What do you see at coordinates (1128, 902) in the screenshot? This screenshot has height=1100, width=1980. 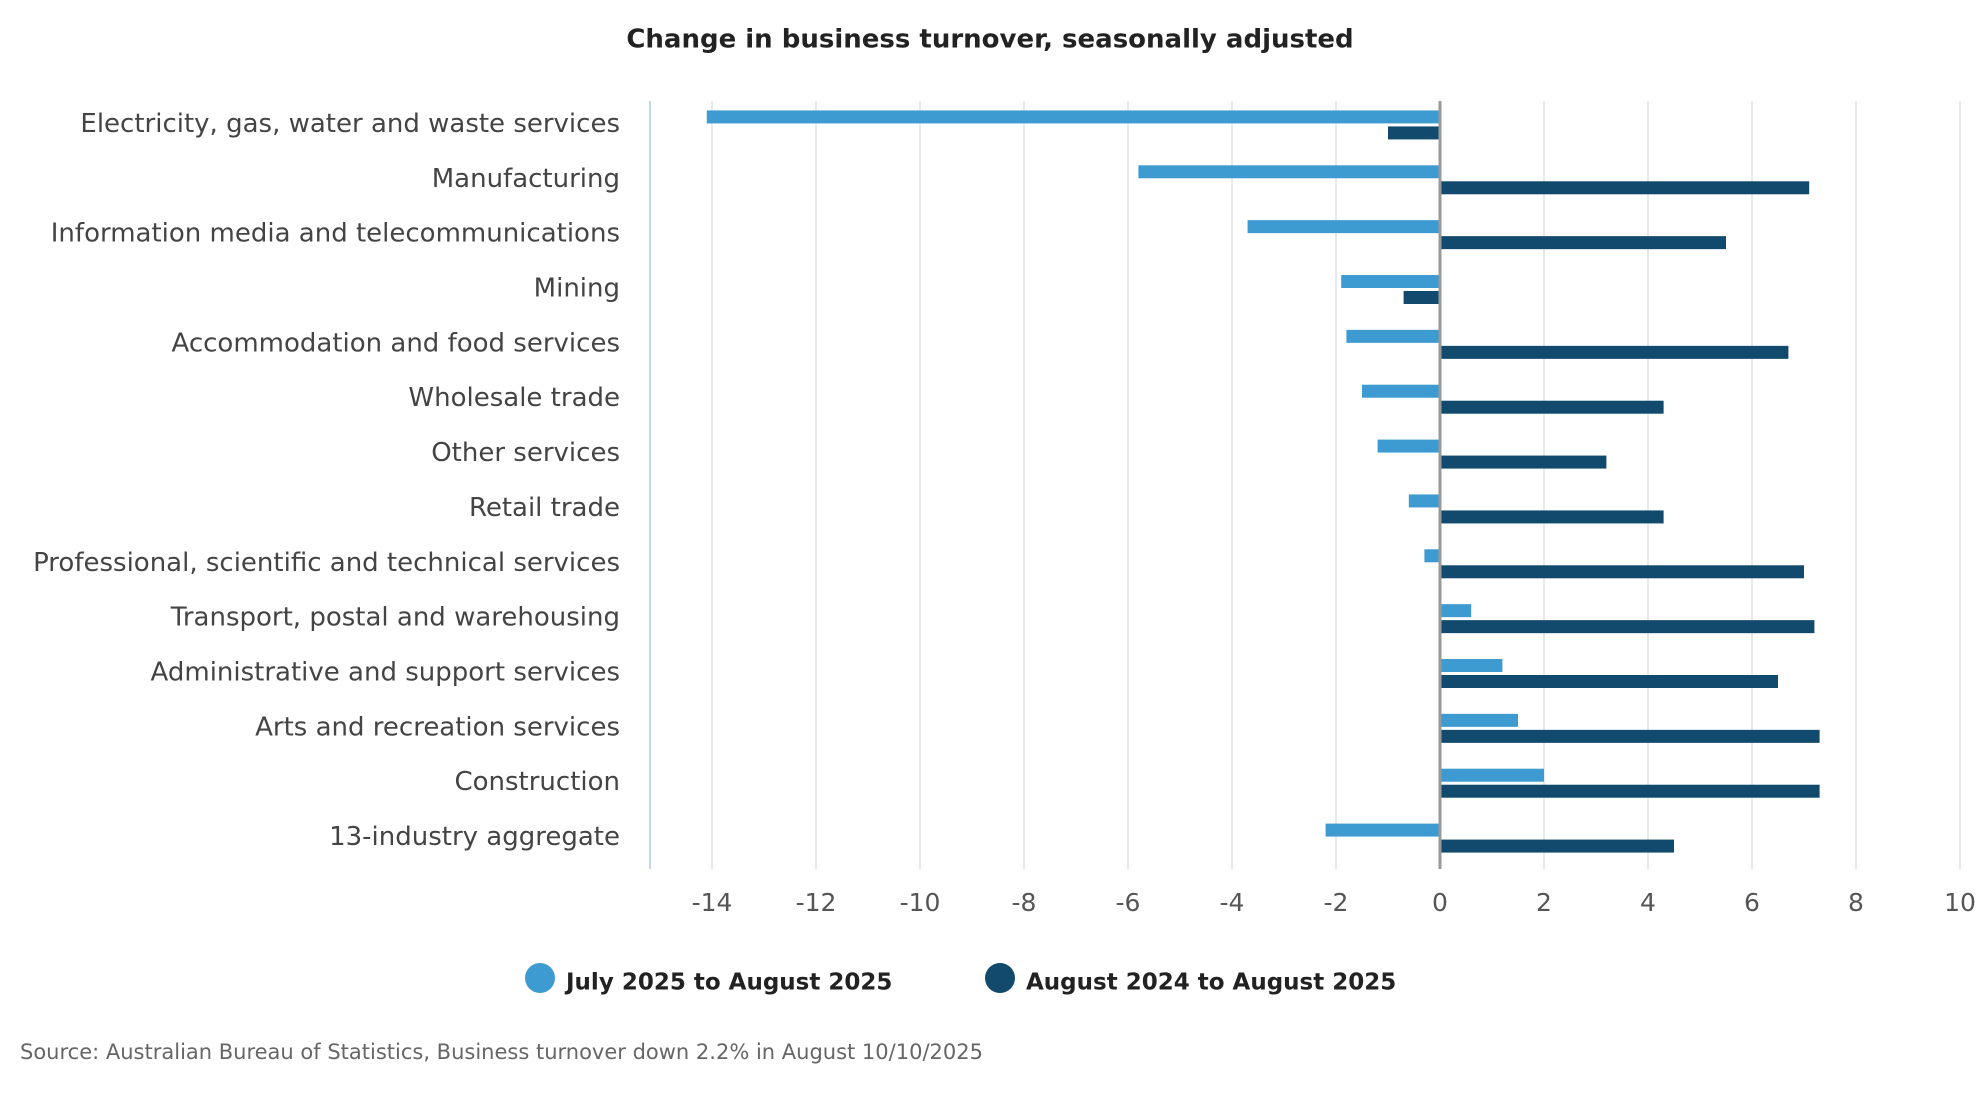 I see `x-tick-label: -6` at bounding box center [1128, 902].